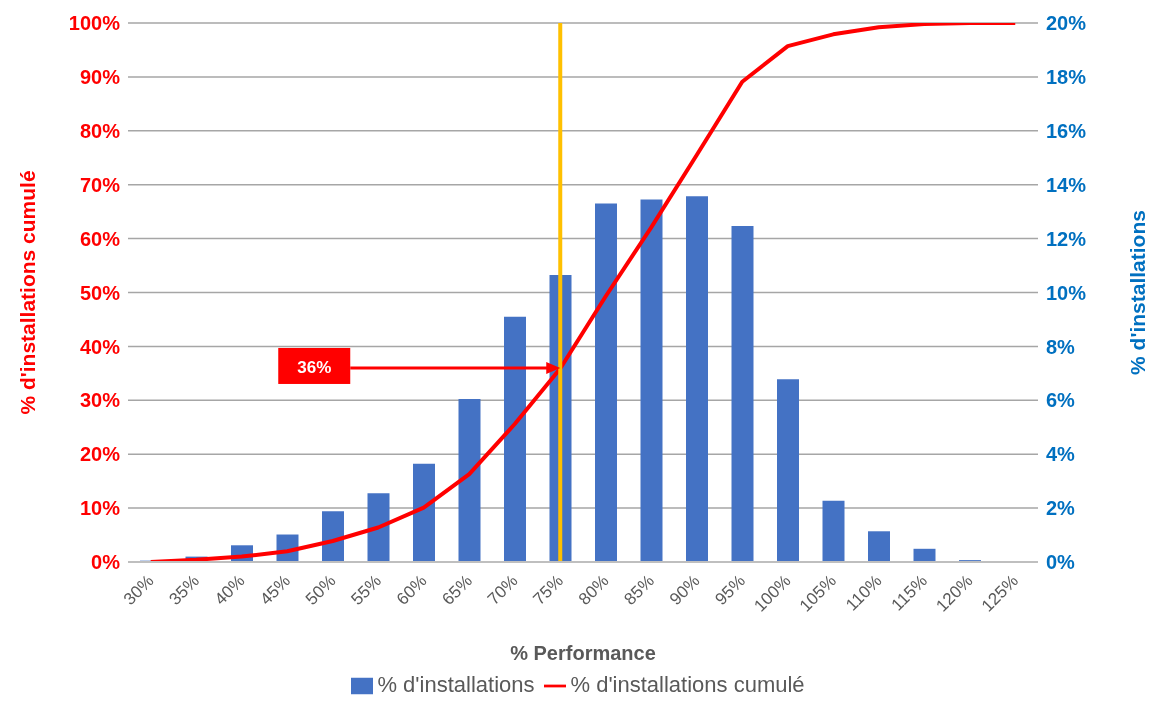 This screenshot has width=1158, height=715. I want to click on y-tick-label: 80%, so click(100, 130).